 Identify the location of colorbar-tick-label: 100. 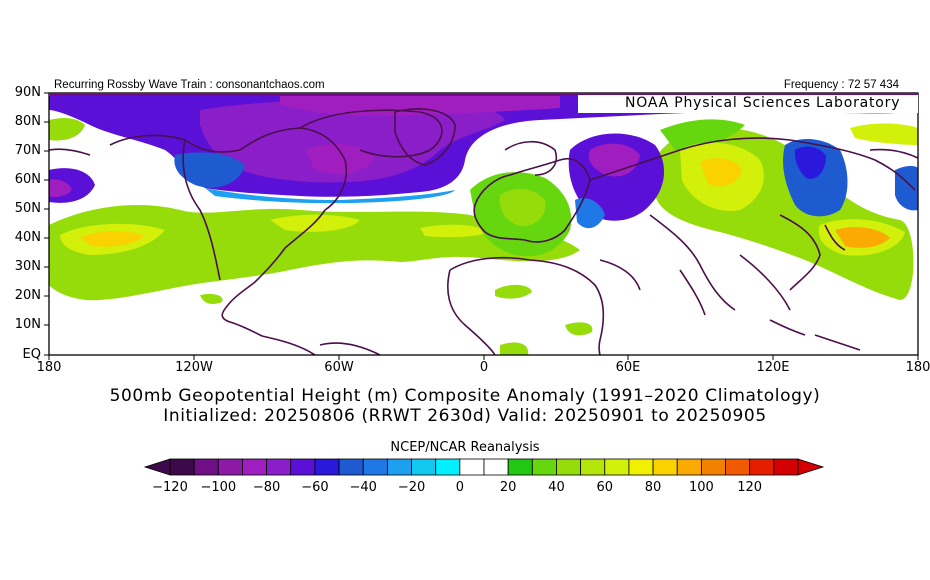
(701, 487).